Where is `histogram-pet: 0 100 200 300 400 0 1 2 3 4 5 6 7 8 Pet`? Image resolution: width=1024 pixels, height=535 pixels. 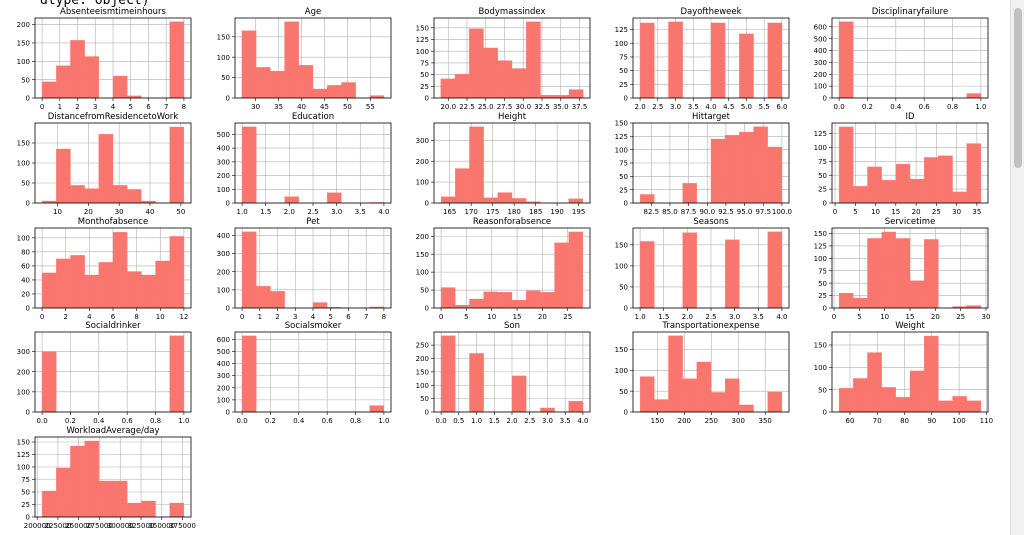
histogram-pet: 0 100 200 300 400 0 1 2 3 4 5 6 7 8 Pet is located at coordinates (304, 269).